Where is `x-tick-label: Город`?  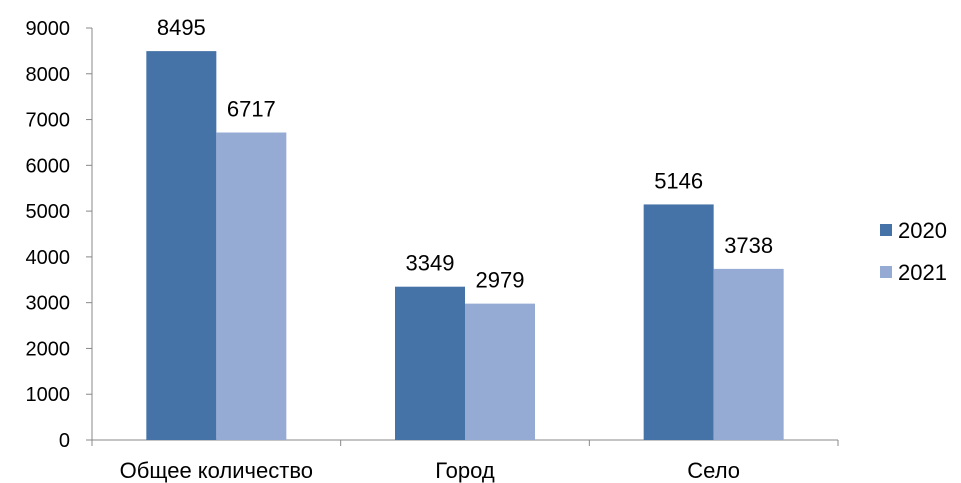 x-tick-label: Город is located at coordinates (465, 470).